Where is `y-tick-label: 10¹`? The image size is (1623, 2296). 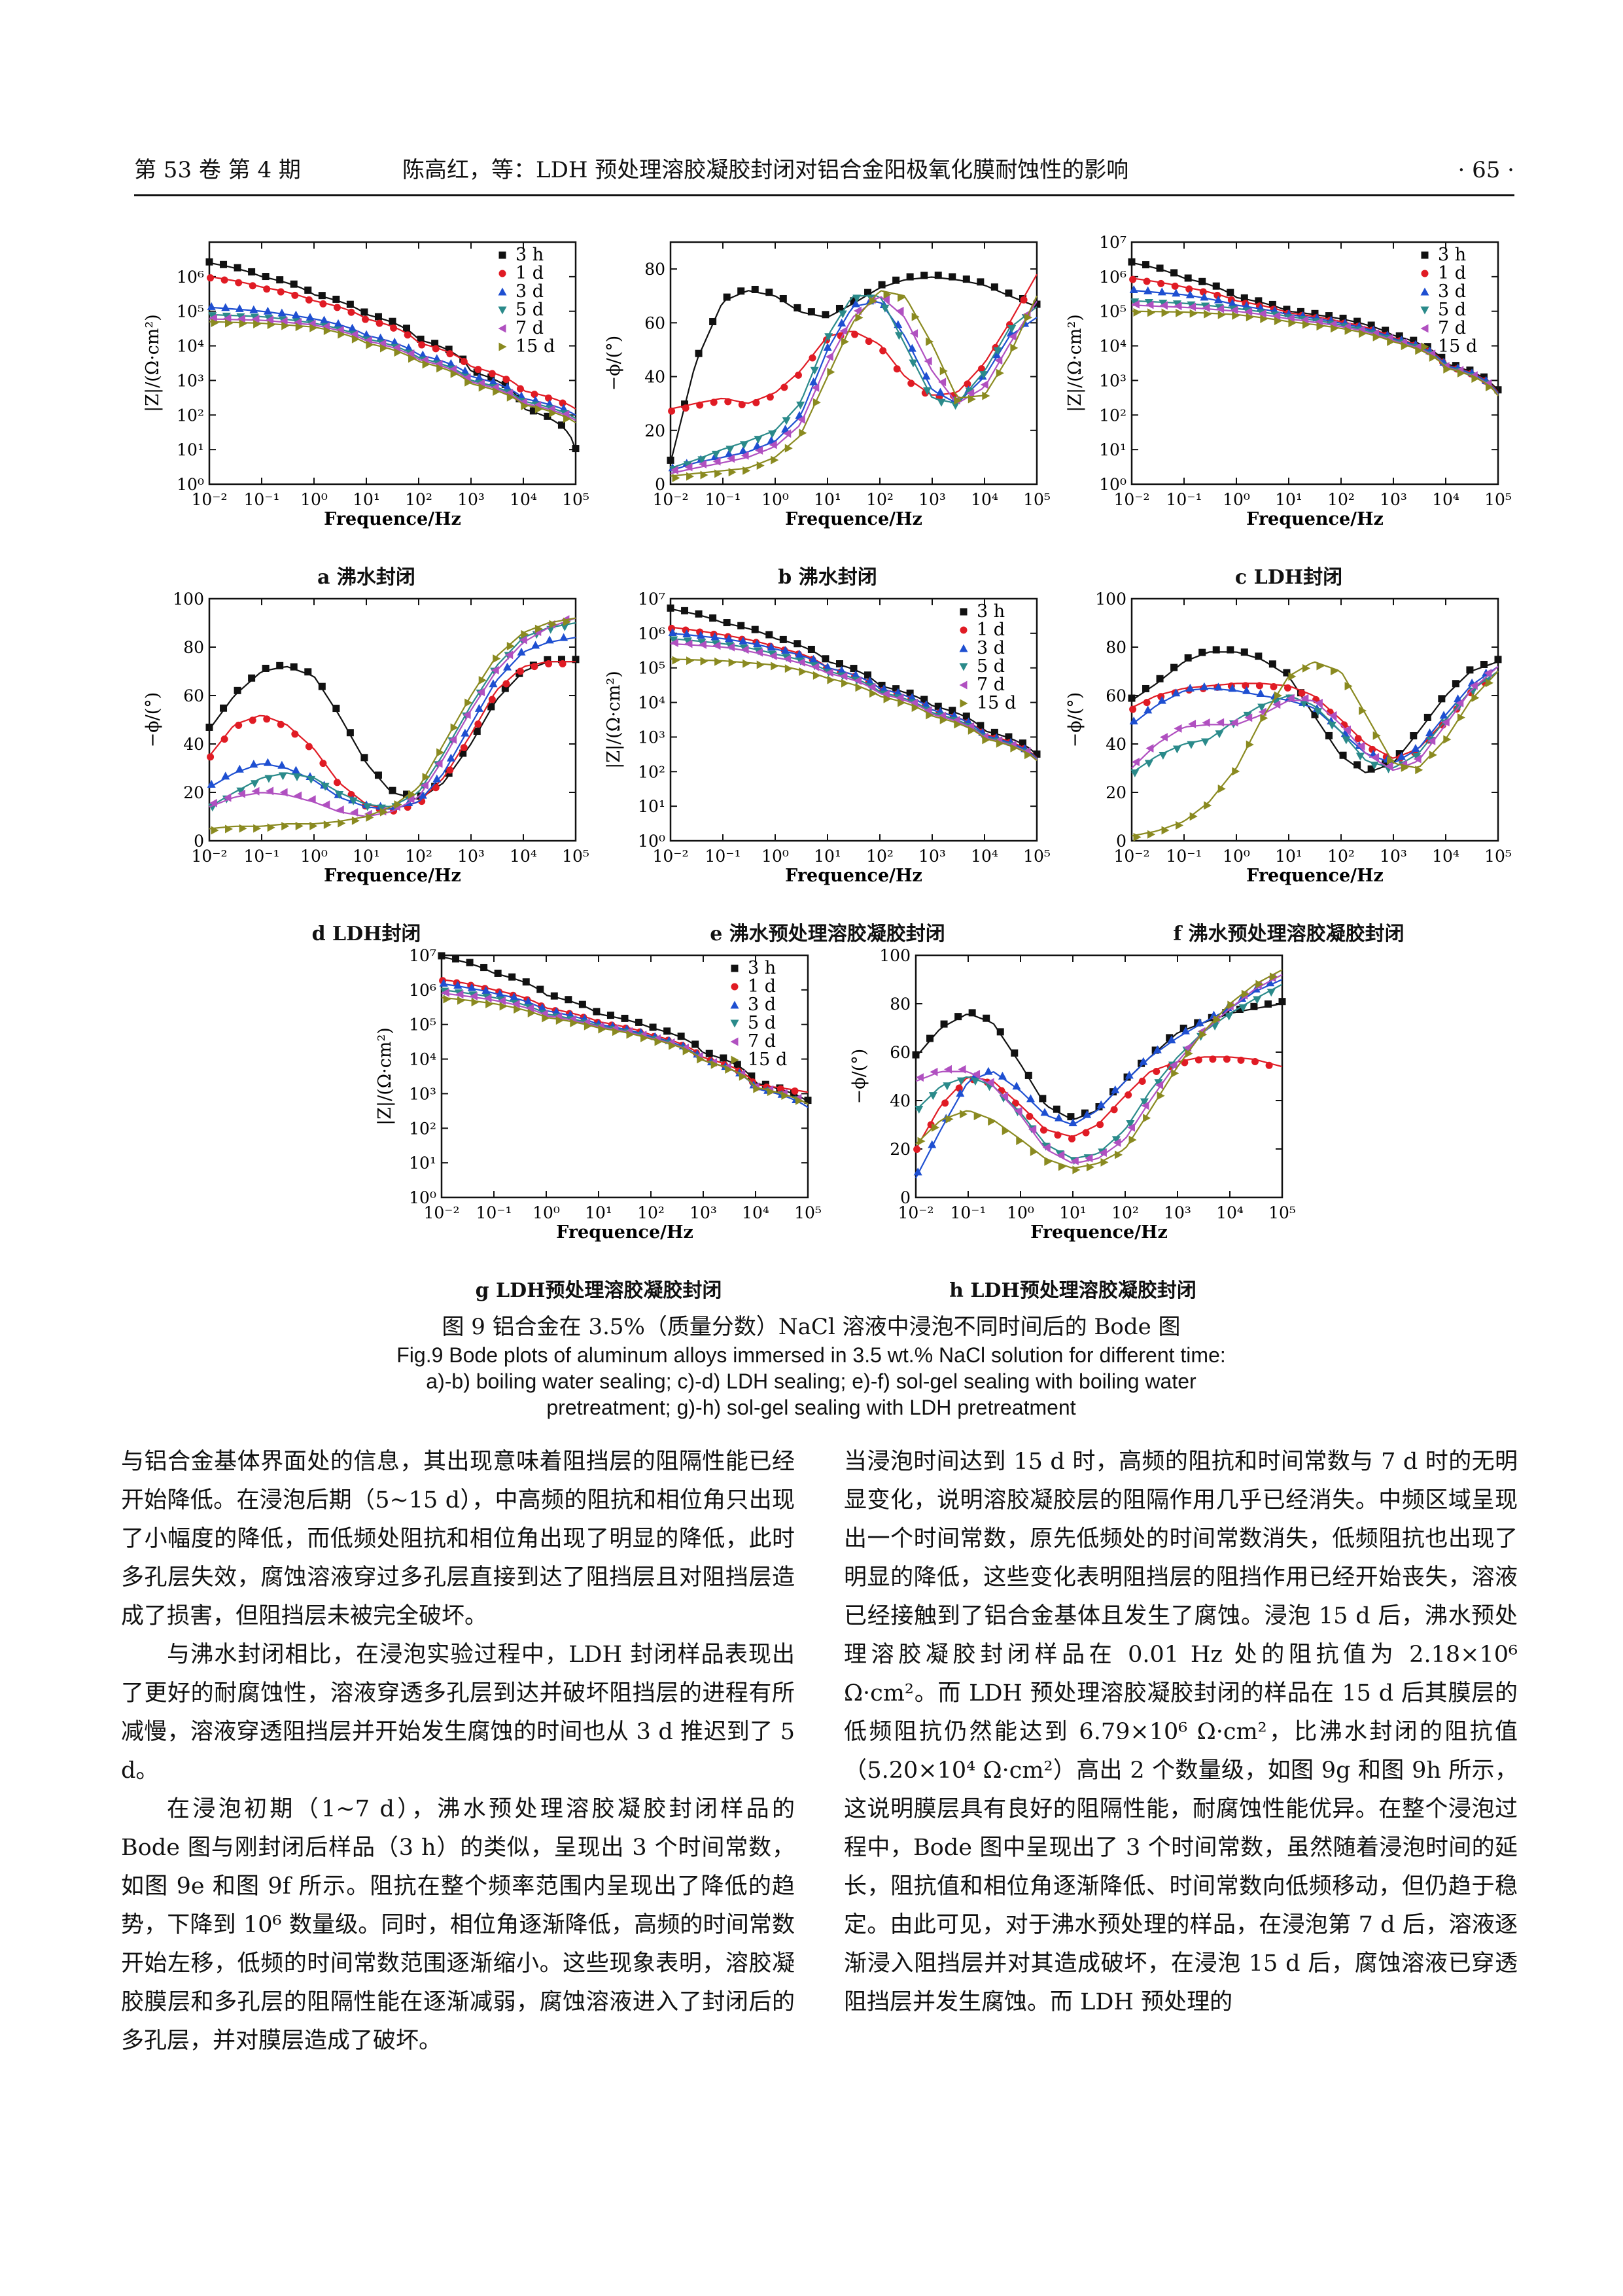
y-tick-label: 10¹ is located at coordinates (191, 449).